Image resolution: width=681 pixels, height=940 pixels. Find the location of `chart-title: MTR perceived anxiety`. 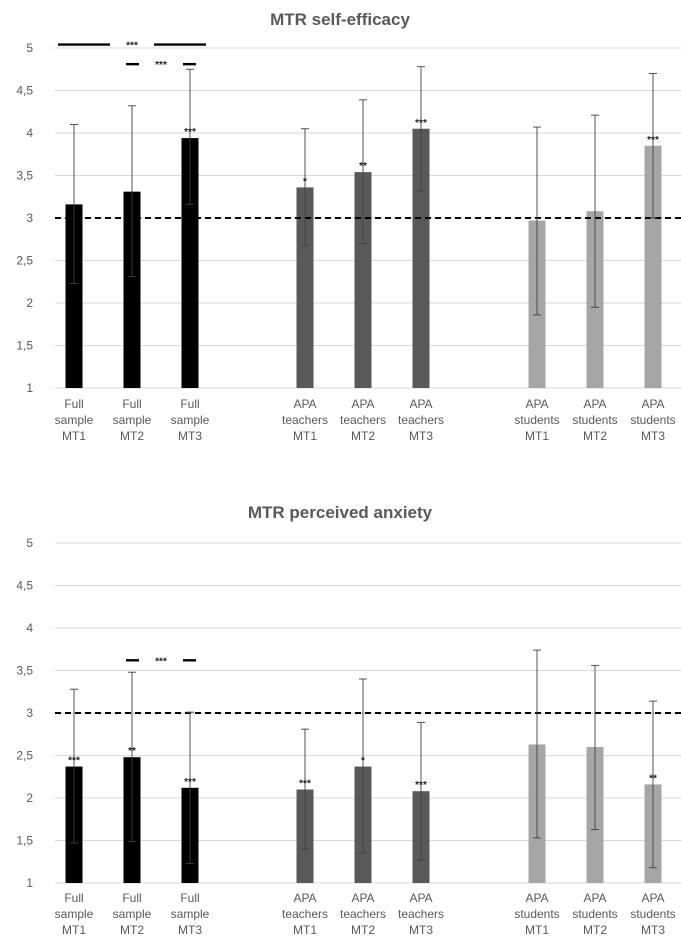

chart-title: MTR perceived anxiety is located at coordinates (340, 512).